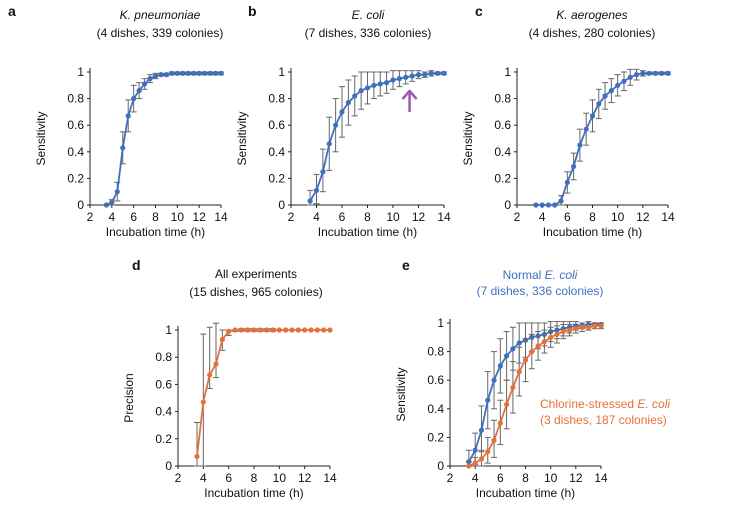 The image size is (732, 505). I want to click on panel-subtitle: (4 dishes, 339 colonies), so click(160, 33).